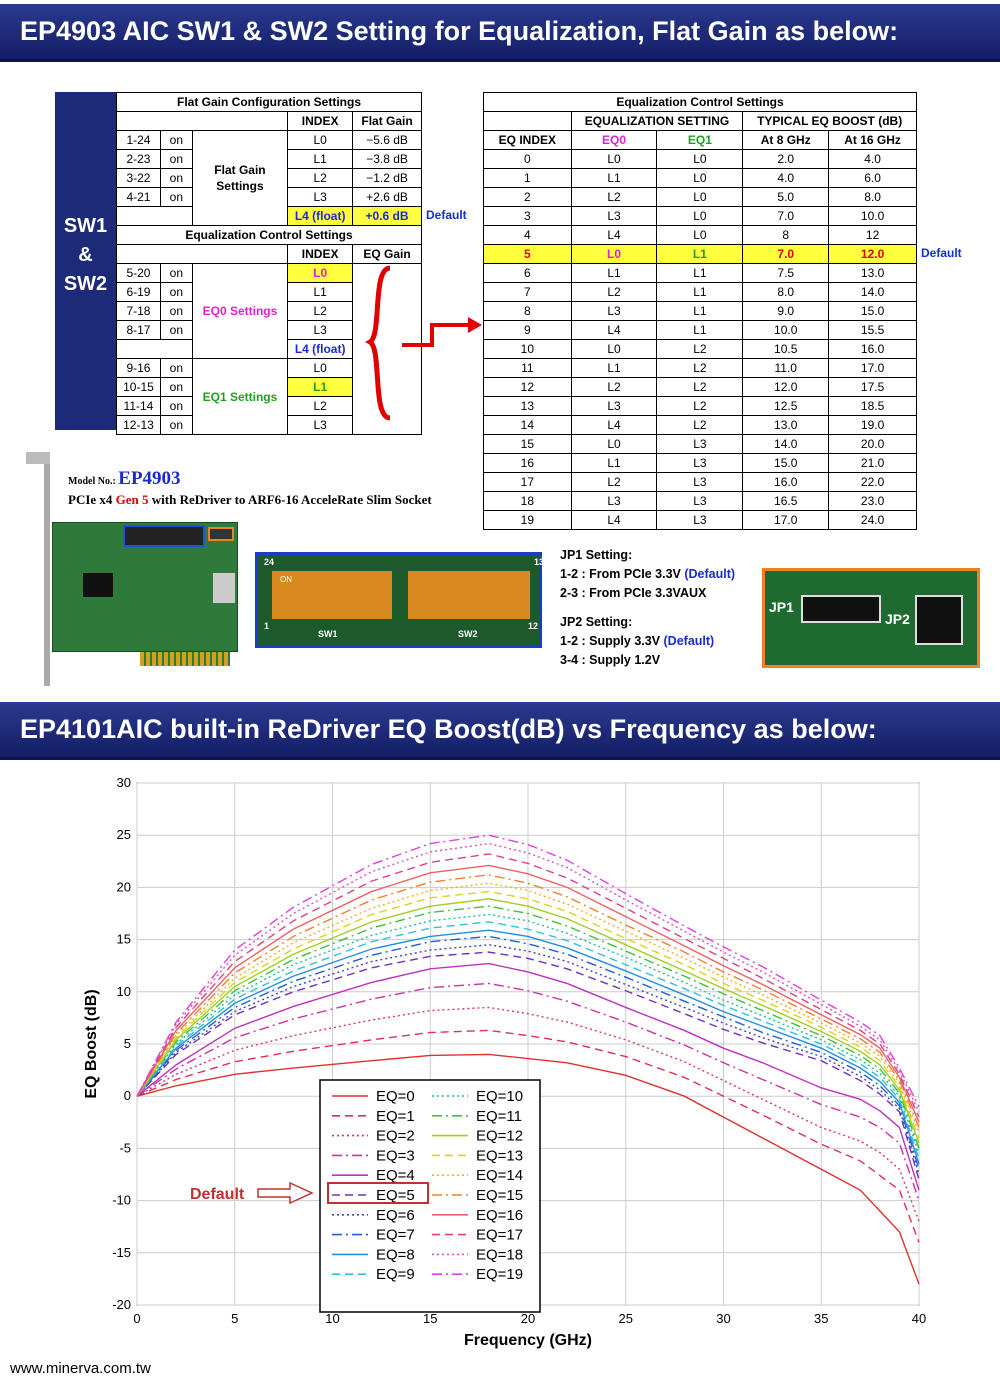 The width and height of the screenshot is (1000, 1387). I want to click on table-row: 10-15 on L1, so click(269, 387).